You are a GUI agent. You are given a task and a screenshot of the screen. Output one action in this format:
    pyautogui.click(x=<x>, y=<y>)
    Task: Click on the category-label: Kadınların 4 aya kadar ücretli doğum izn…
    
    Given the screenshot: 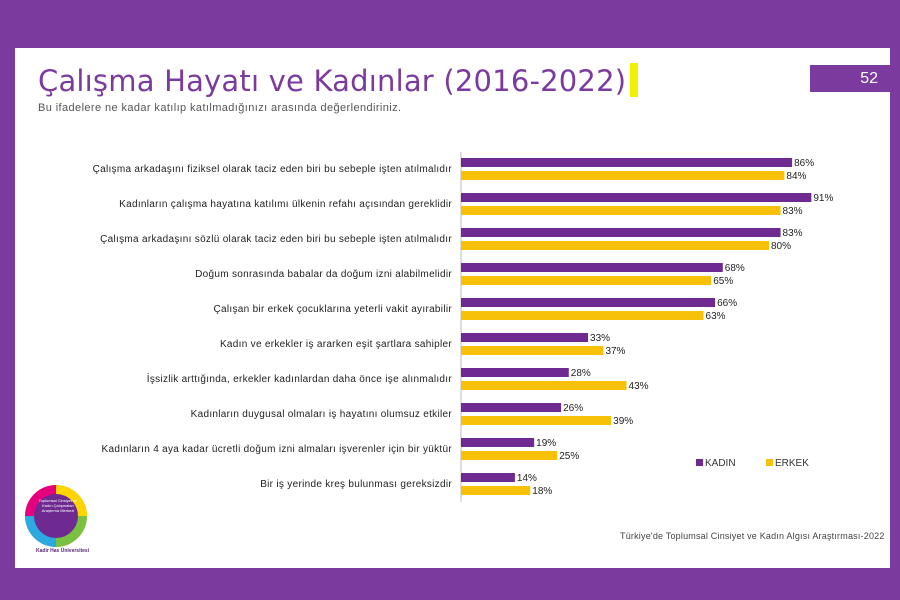 What is the action you would take?
    pyautogui.click(x=277, y=449)
    